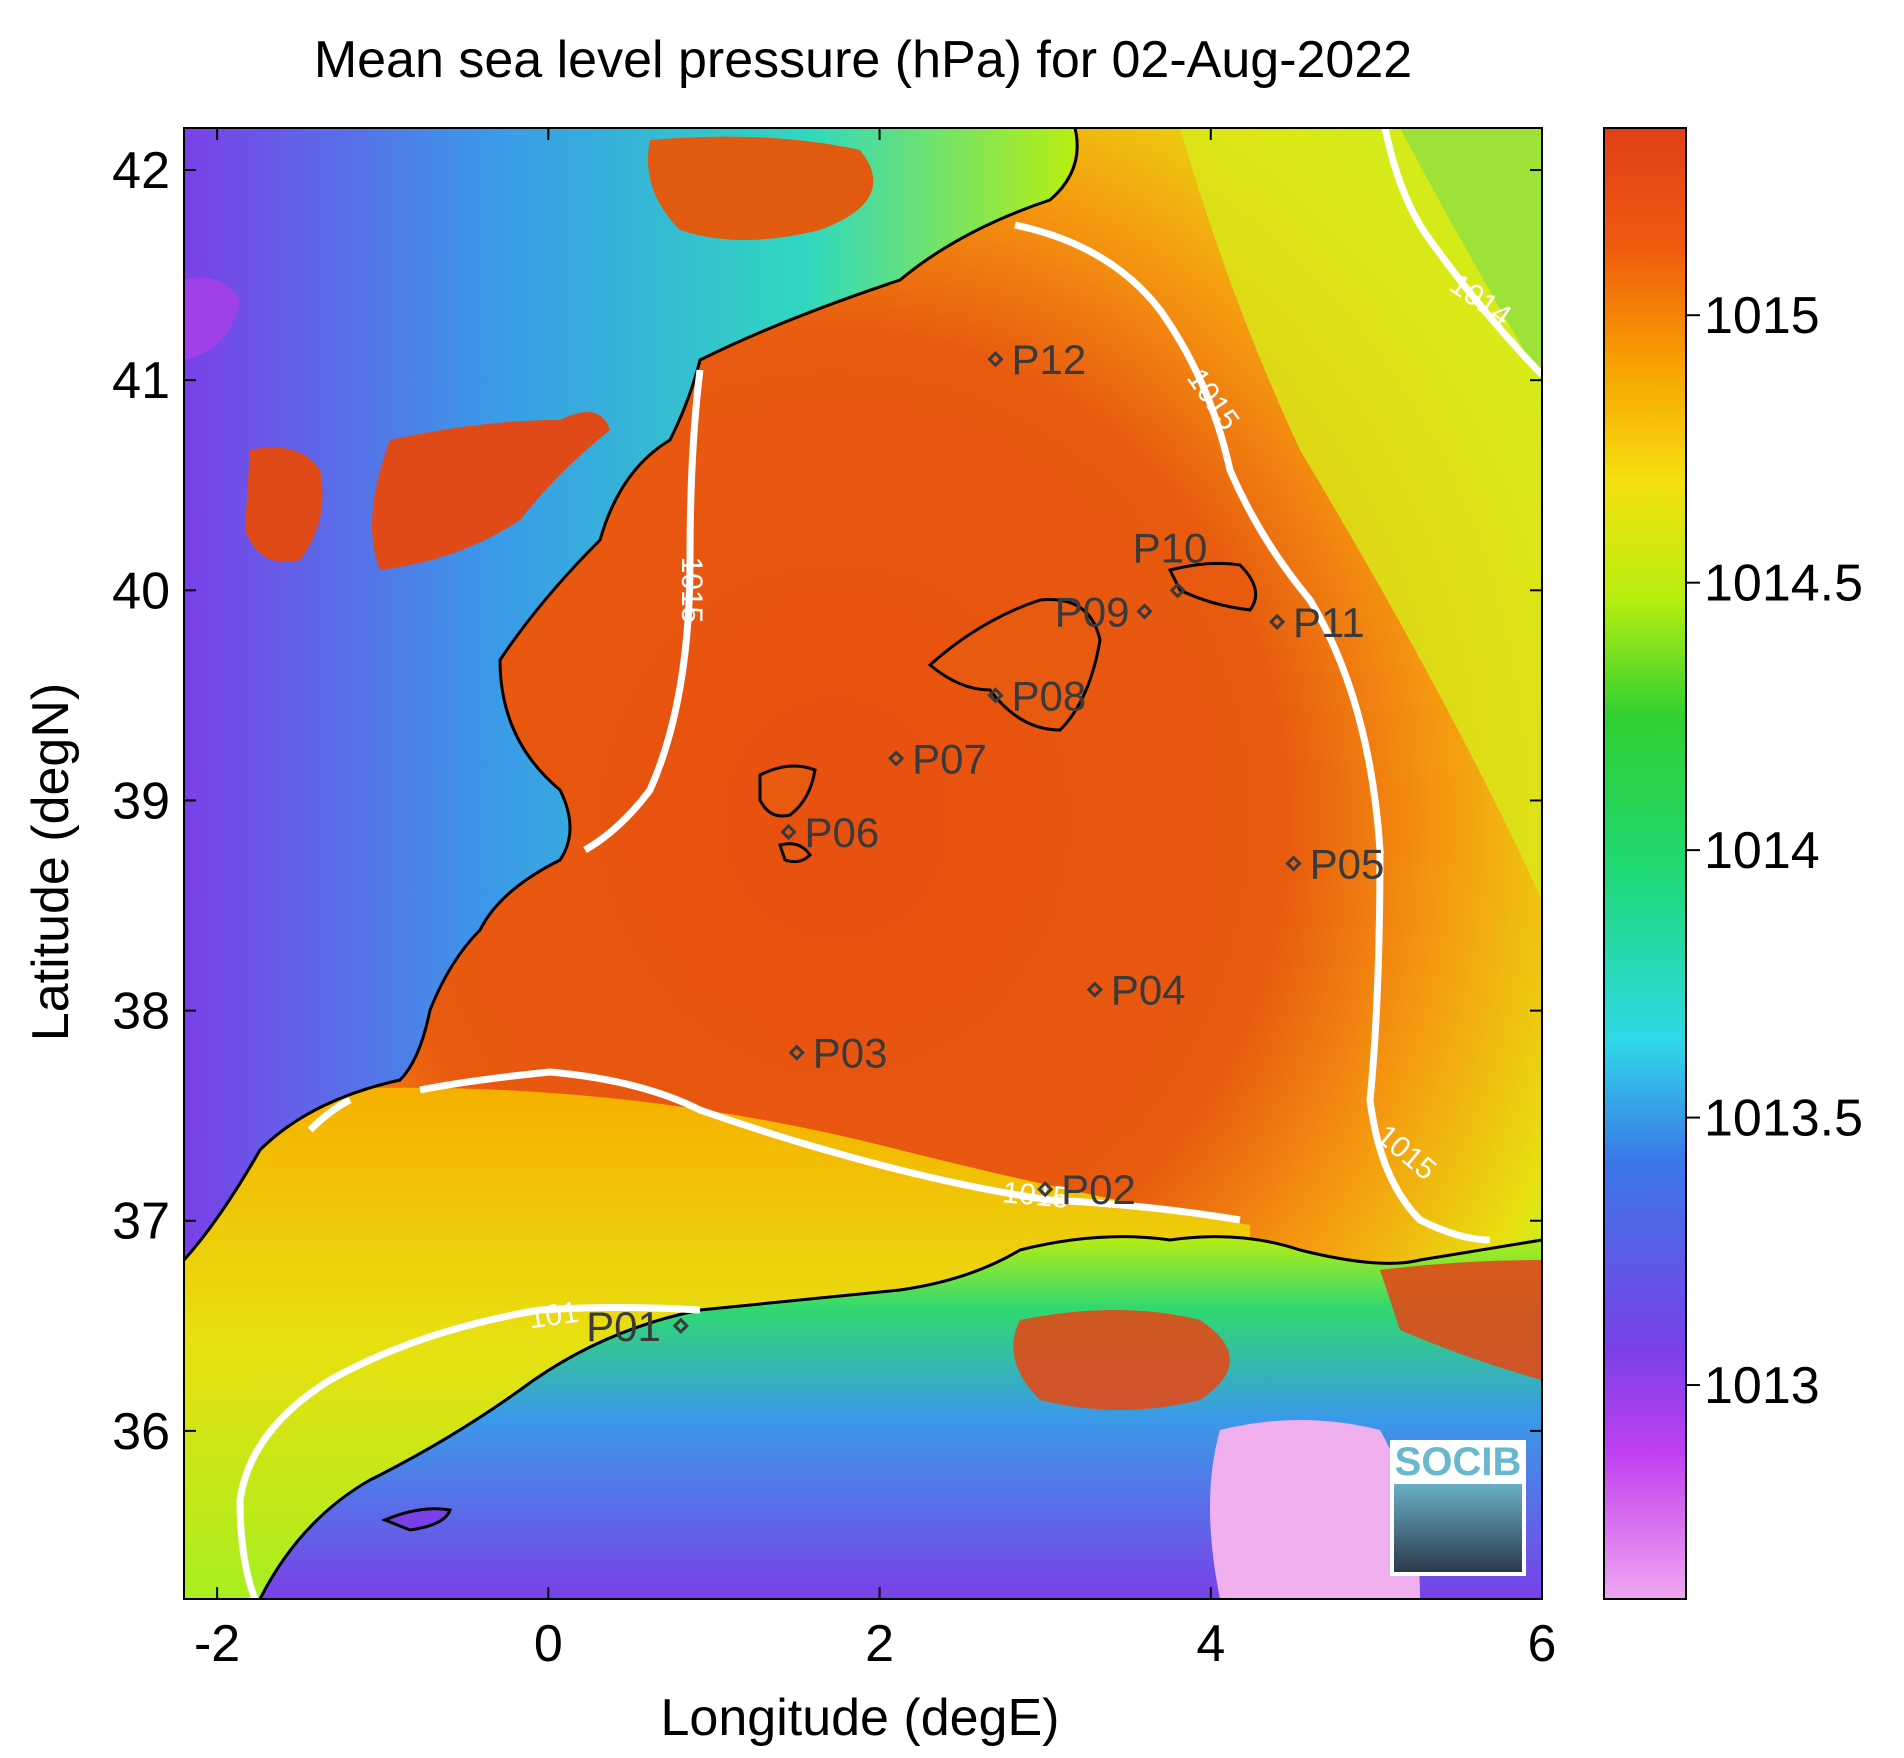  What do you see at coordinates (1783, 584) in the screenshot?
I see `colorbar-tick-label: 1014.5` at bounding box center [1783, 584].